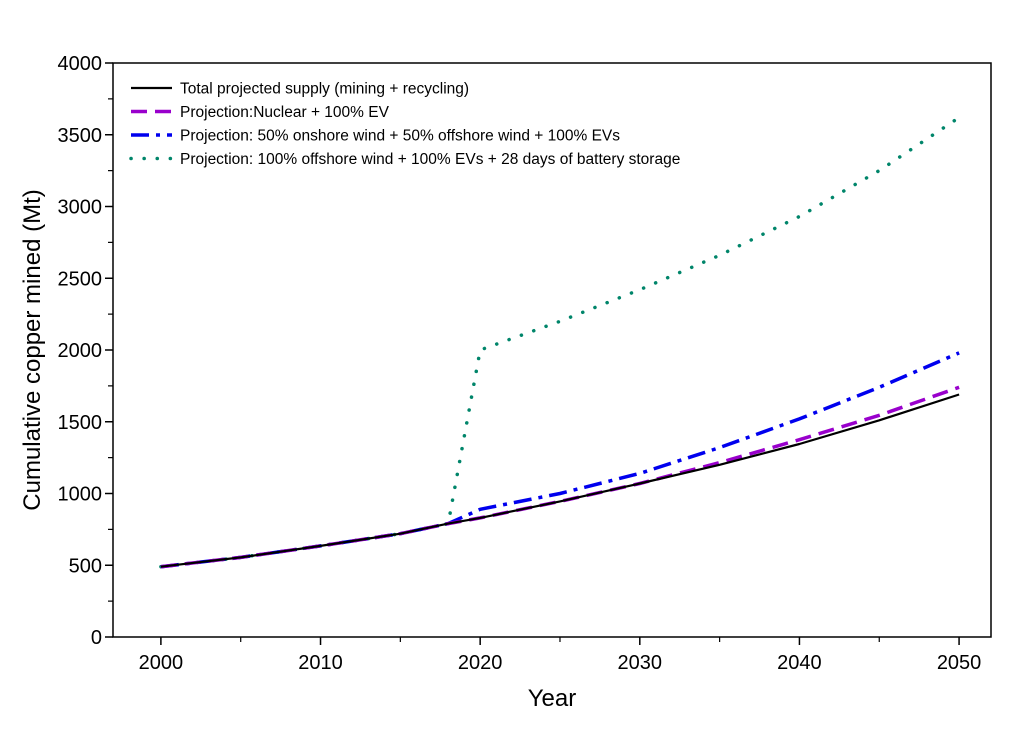  I want to click on x-tick-label: 2040, so click(799, 663).